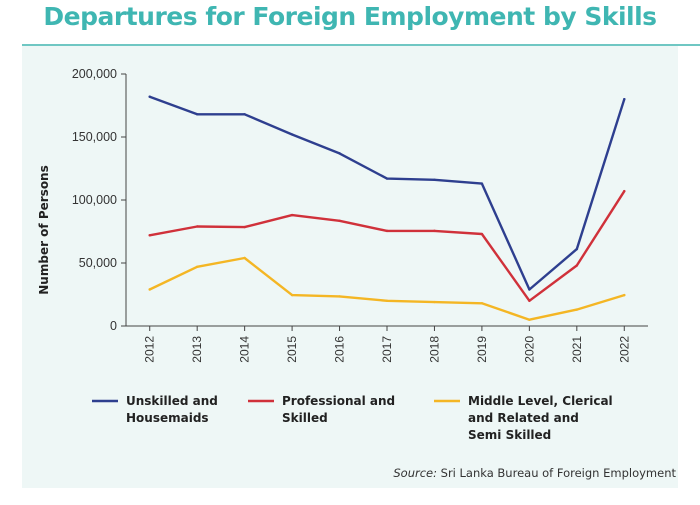 The image size is (700, 505). What do you see at coordinates (172, 401) in the screenshot?
I see `legend-label-1: Unskilled and` at bounding box center [172, 401].